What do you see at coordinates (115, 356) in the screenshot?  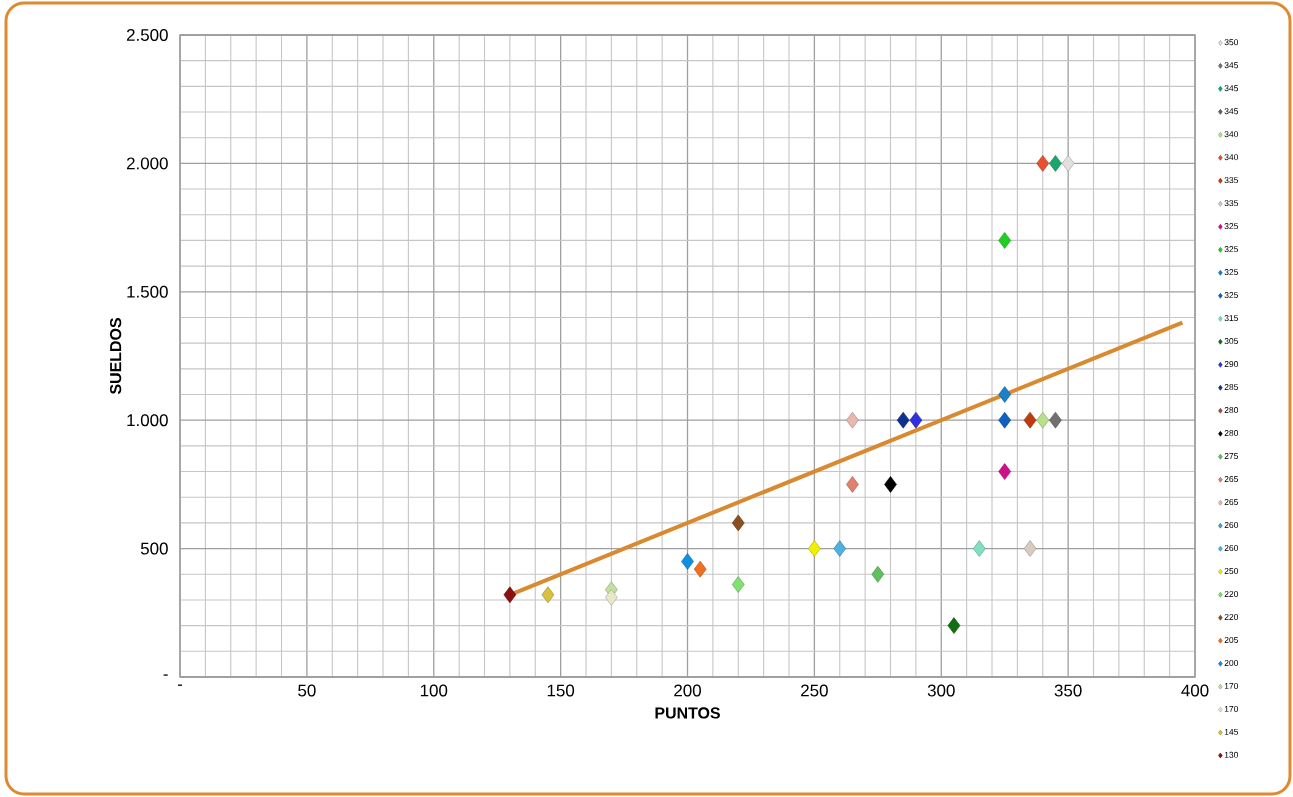 I see `y-axis-title: SUELDOS` at bounding box center [115, 356].